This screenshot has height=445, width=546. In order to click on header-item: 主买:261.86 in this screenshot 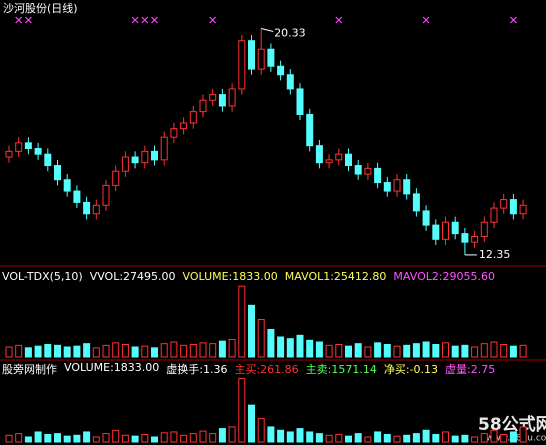, I will do `click(266, 369)`.